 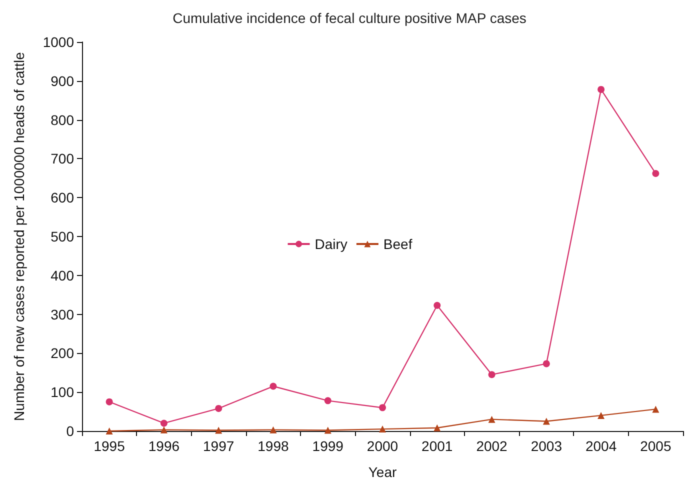 I want to click on x-tick-label: 2003, so click(x=546, y=446).